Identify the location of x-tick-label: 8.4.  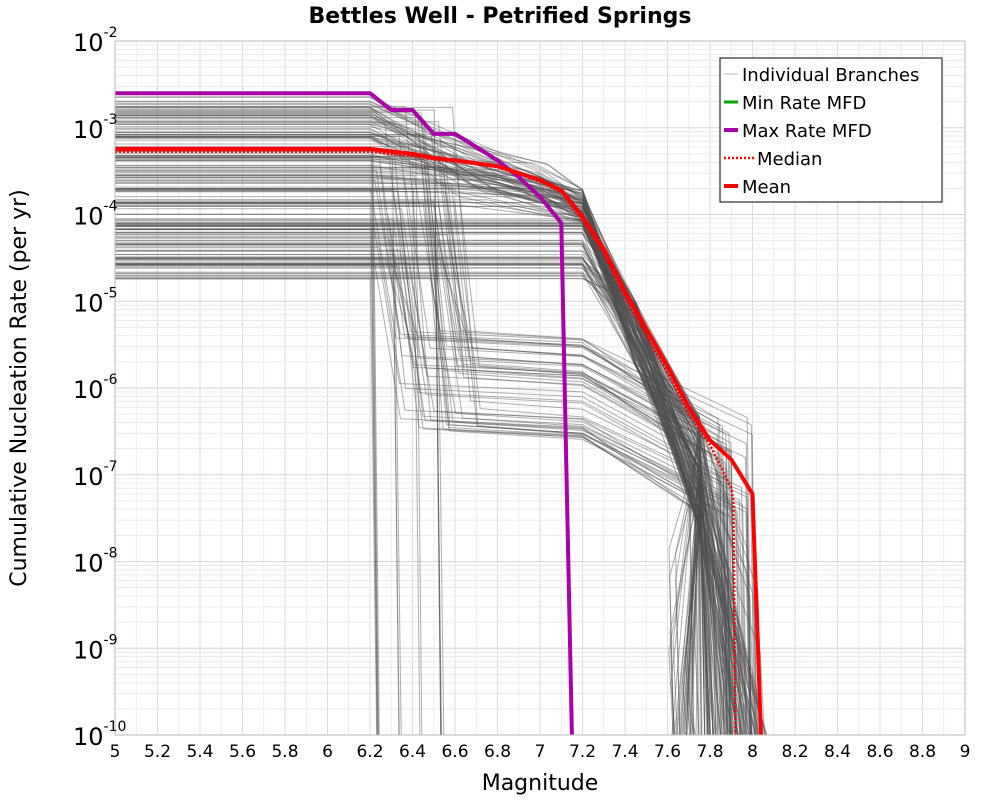
(837, 752).